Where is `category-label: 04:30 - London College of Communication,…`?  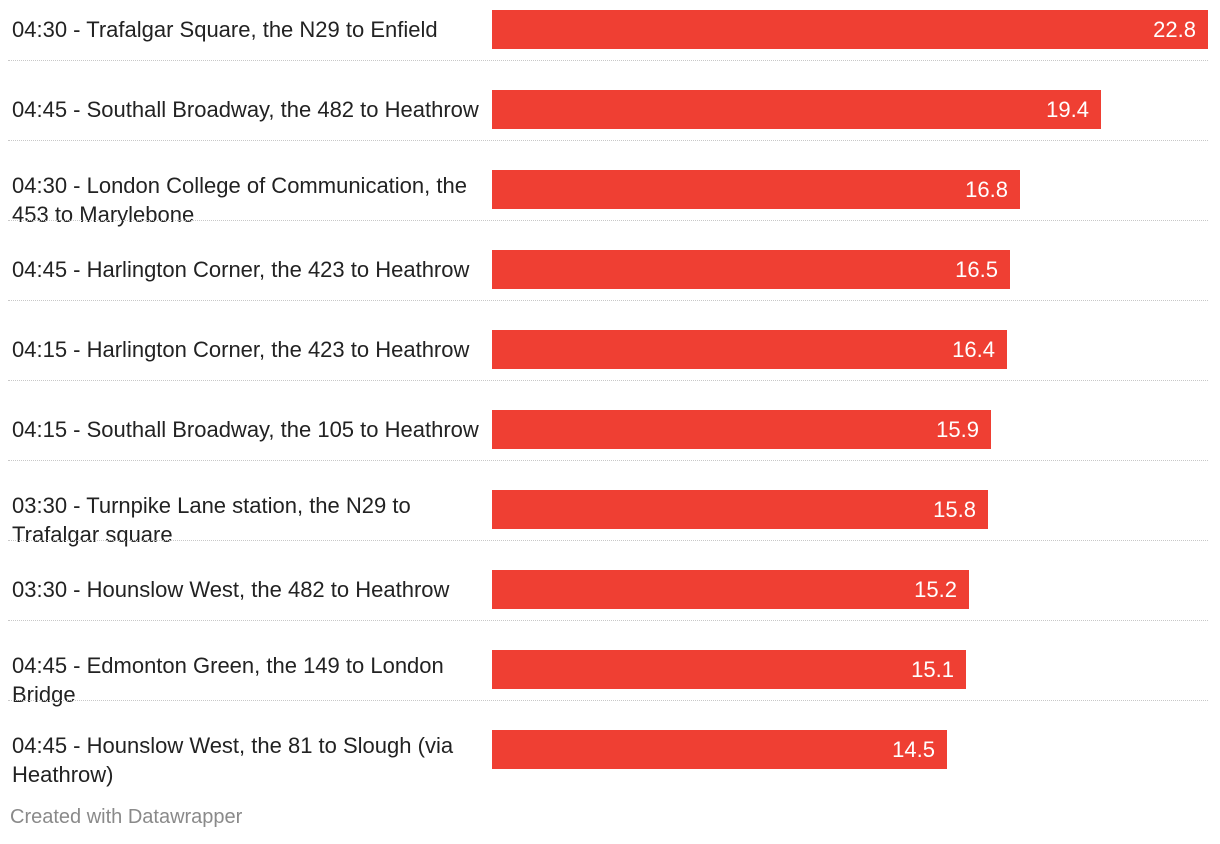 category-label: 04:30 - London College of Communication,… is located at coordinates (239, 200).